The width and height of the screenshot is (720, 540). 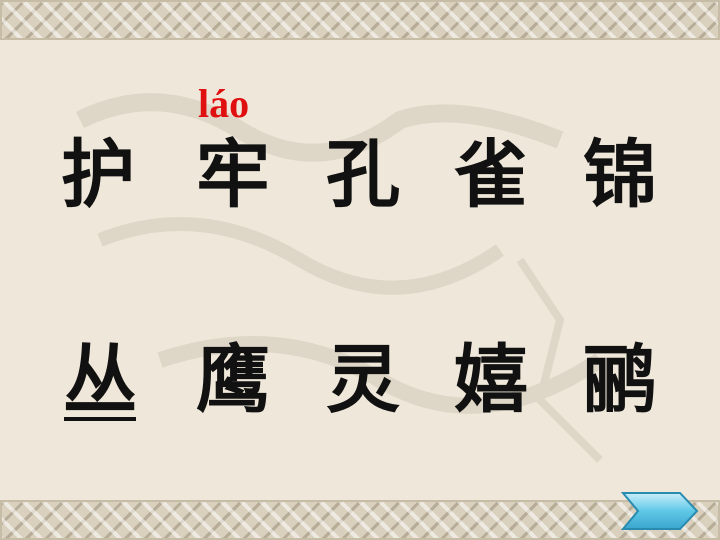 I want to click on character-row2-4: 嬉, so click(x=491, y=380).